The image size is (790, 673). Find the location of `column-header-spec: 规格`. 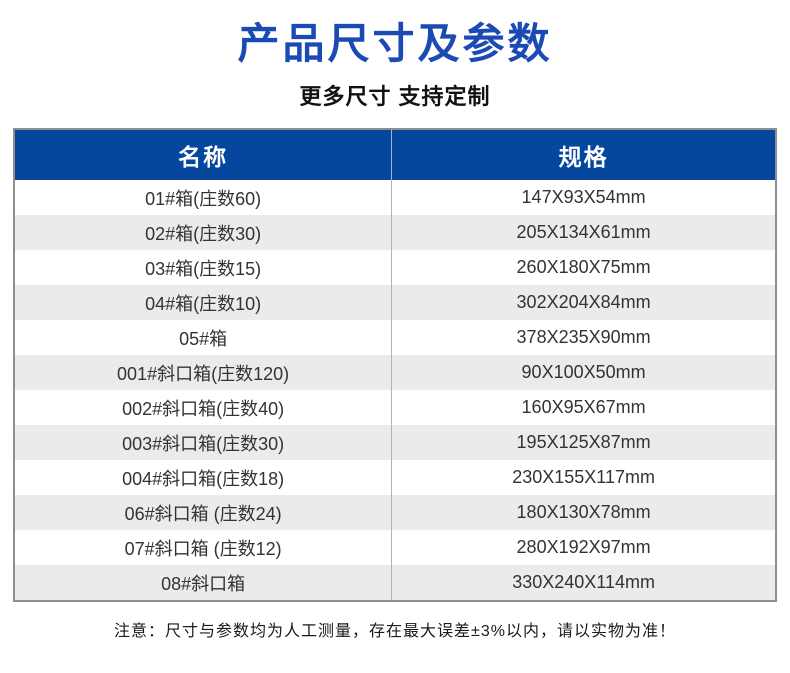

column-header-spec: 规格 is located at coordinates (583, 155).